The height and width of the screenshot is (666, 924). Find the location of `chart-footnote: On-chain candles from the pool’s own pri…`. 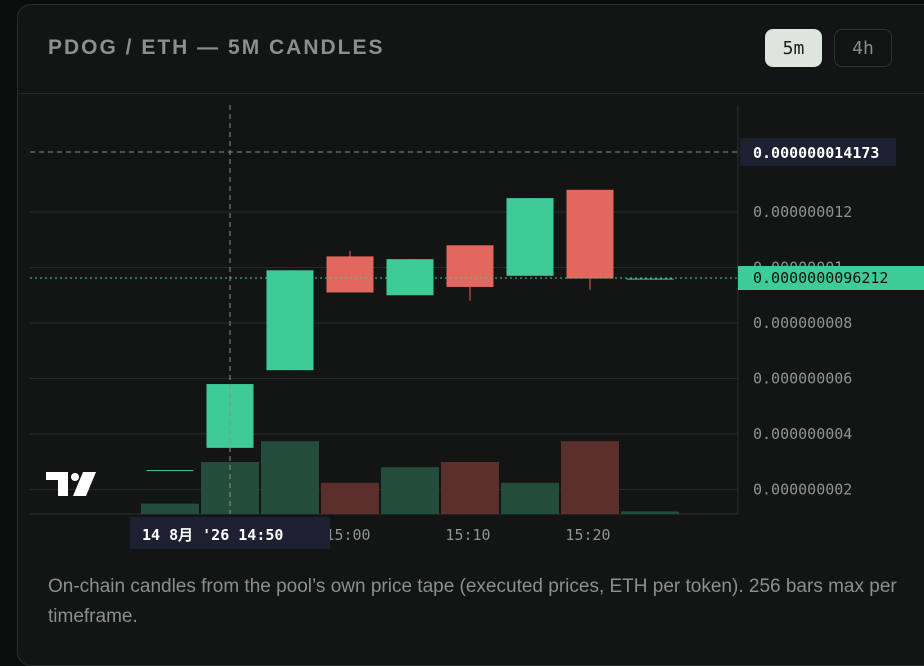

chart-footnote: On-chain candles from the pool’s own pri… is located at coordinates (472, 601).